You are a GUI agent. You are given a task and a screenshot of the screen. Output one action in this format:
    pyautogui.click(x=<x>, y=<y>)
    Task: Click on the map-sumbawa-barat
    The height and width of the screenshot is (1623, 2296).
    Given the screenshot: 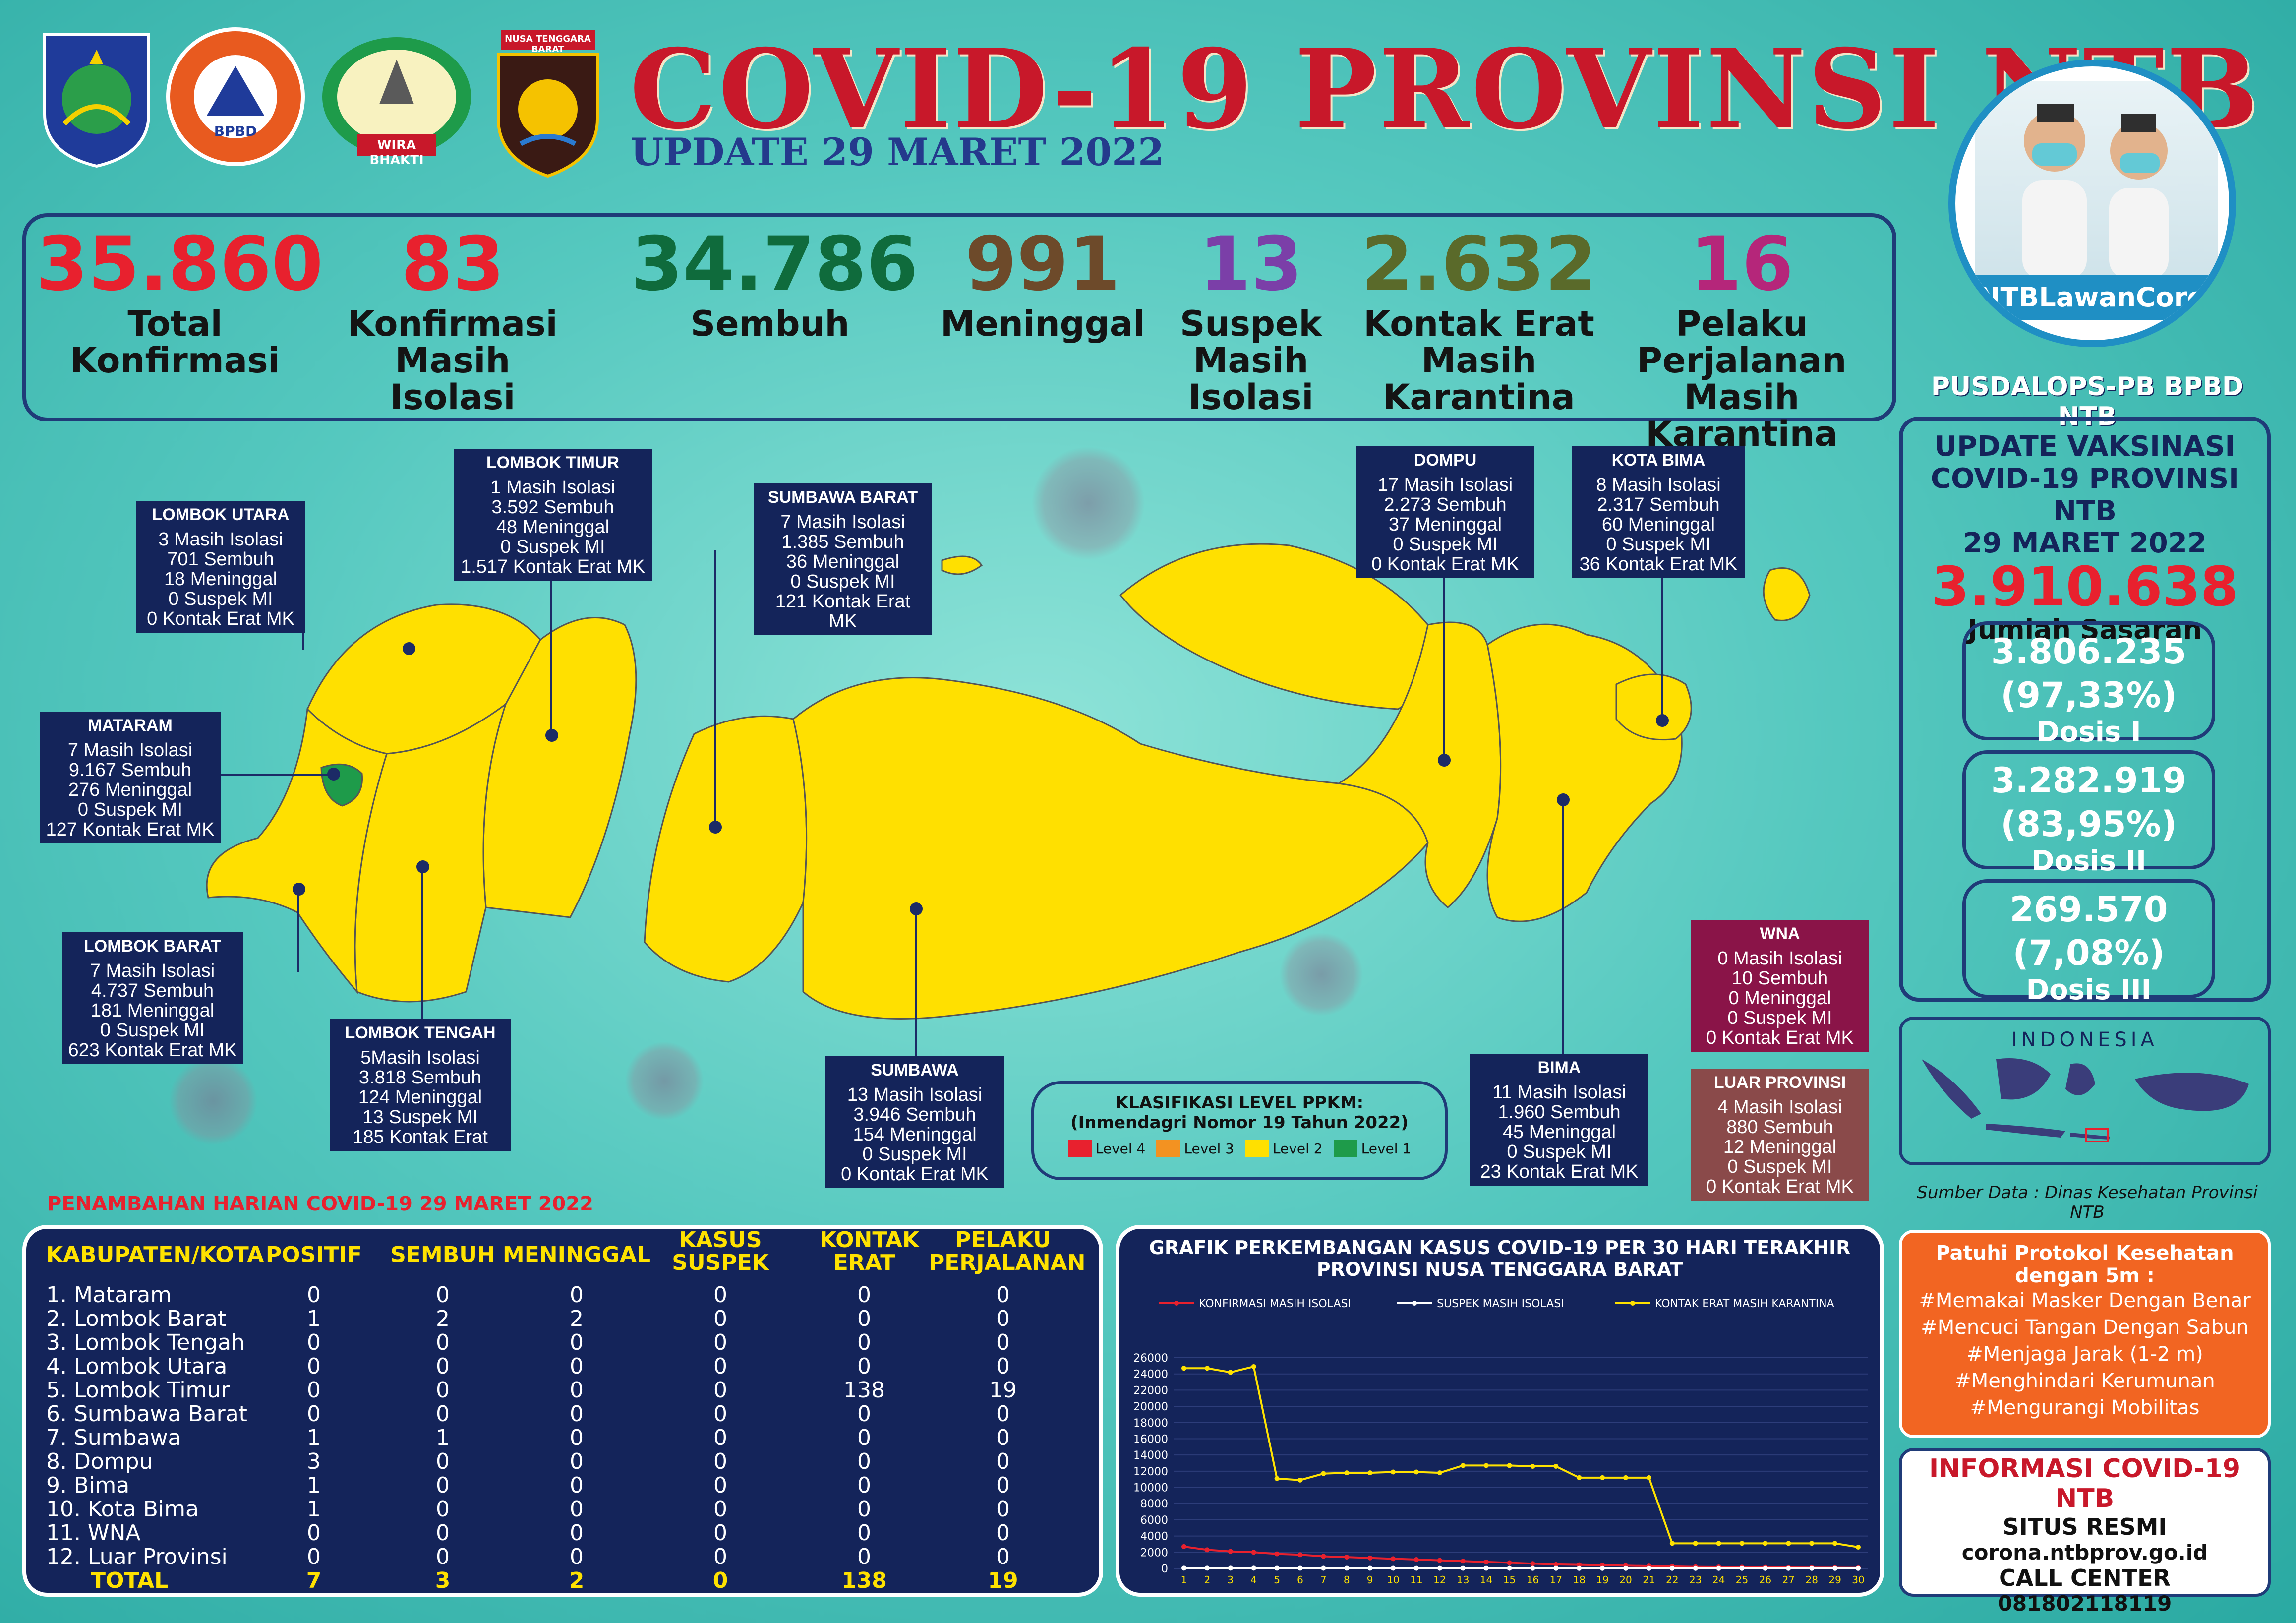 What is the action you would take?
    pyautogui.click(x=726, y=849)
    